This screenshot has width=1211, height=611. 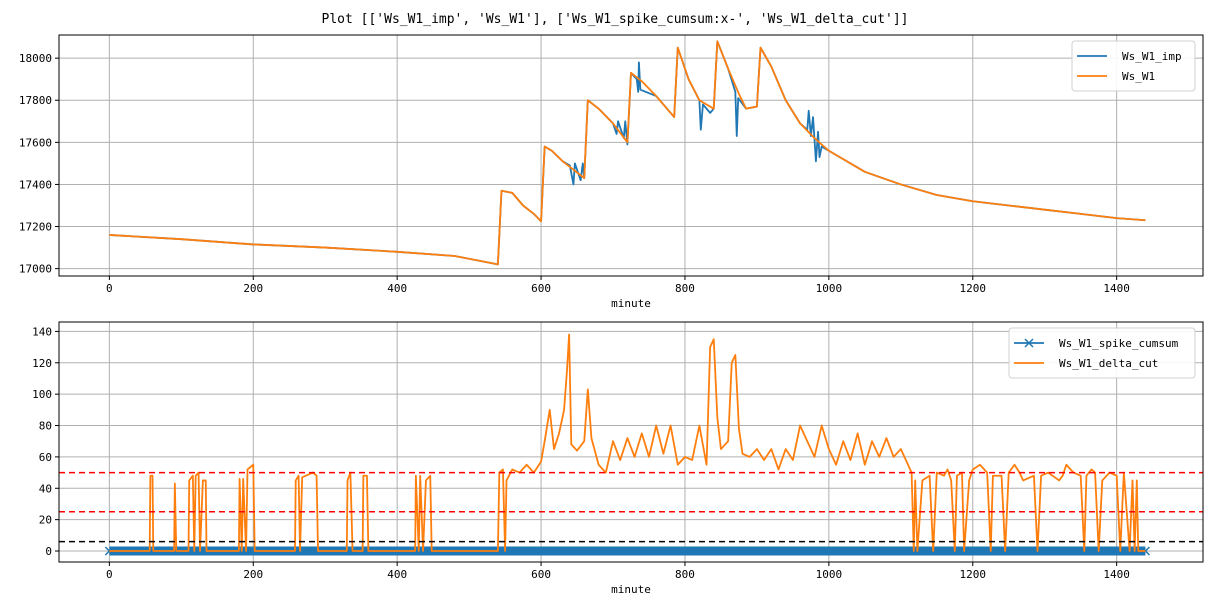 I want to click on legend: Ws_W1_imp Ws_W1, so click(x=1133, y=66).